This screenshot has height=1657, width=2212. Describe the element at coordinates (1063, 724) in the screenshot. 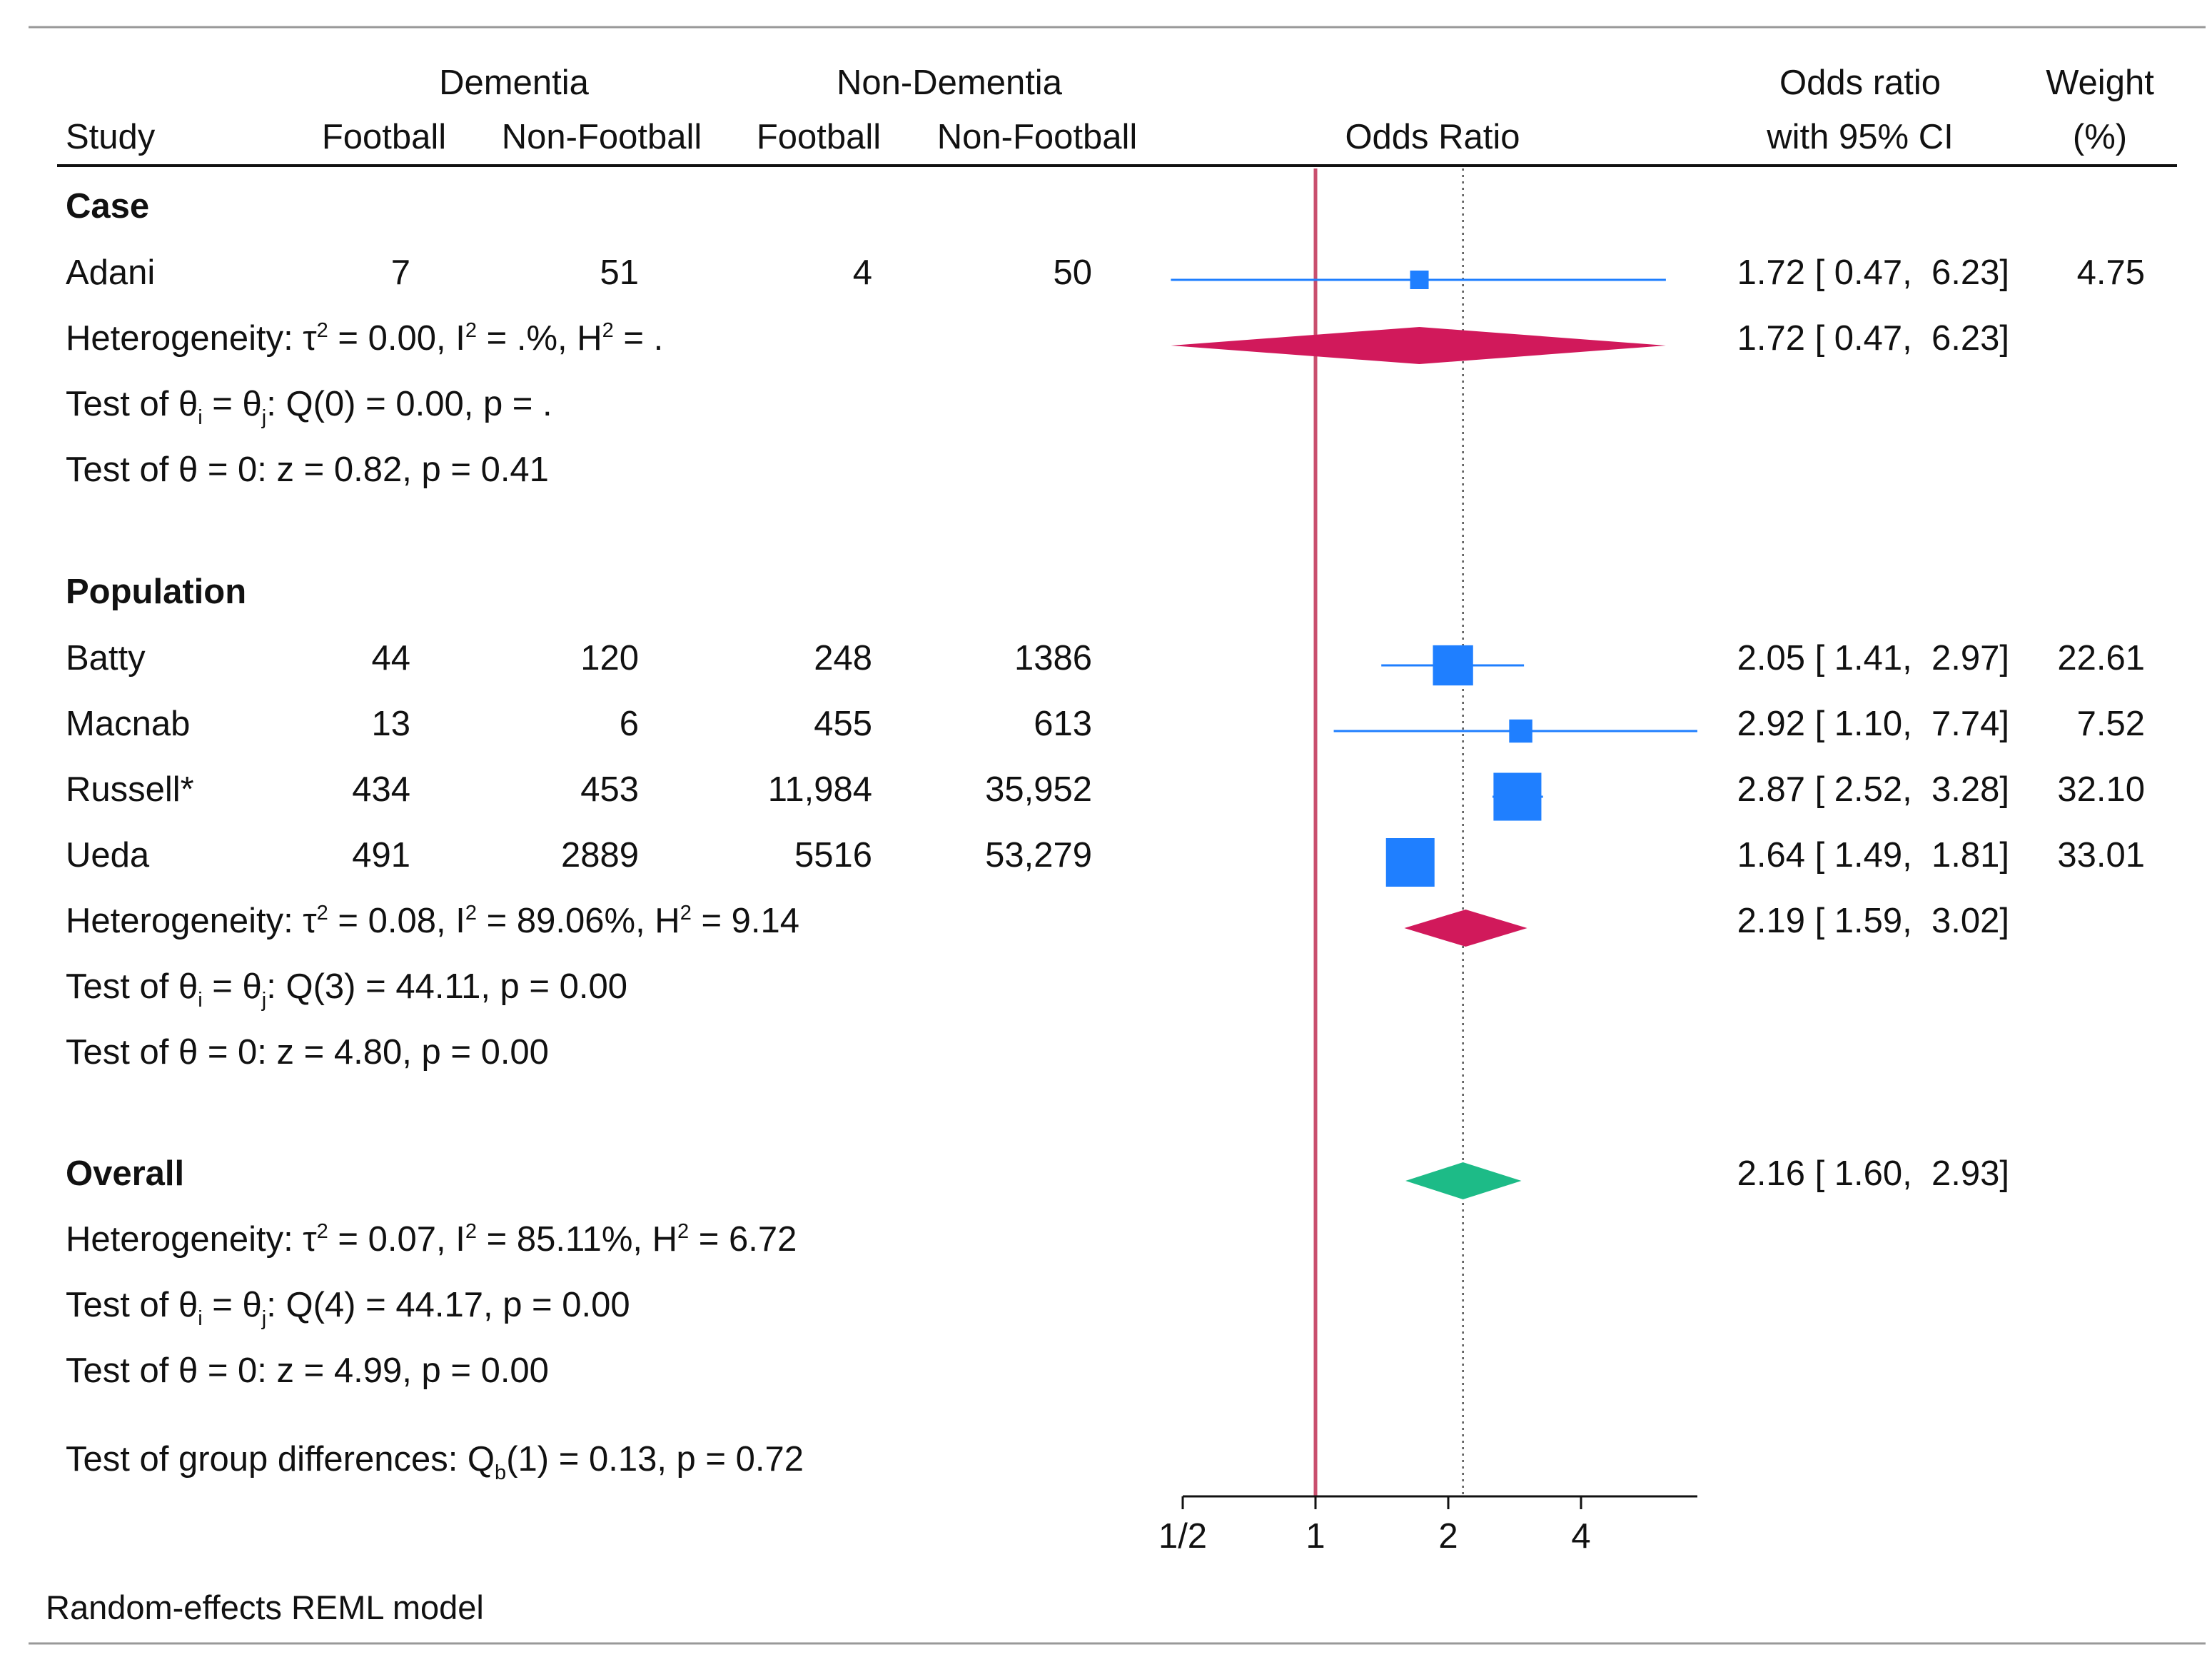

I see `cell-macnab-n-nonfootball: 613` at that location.